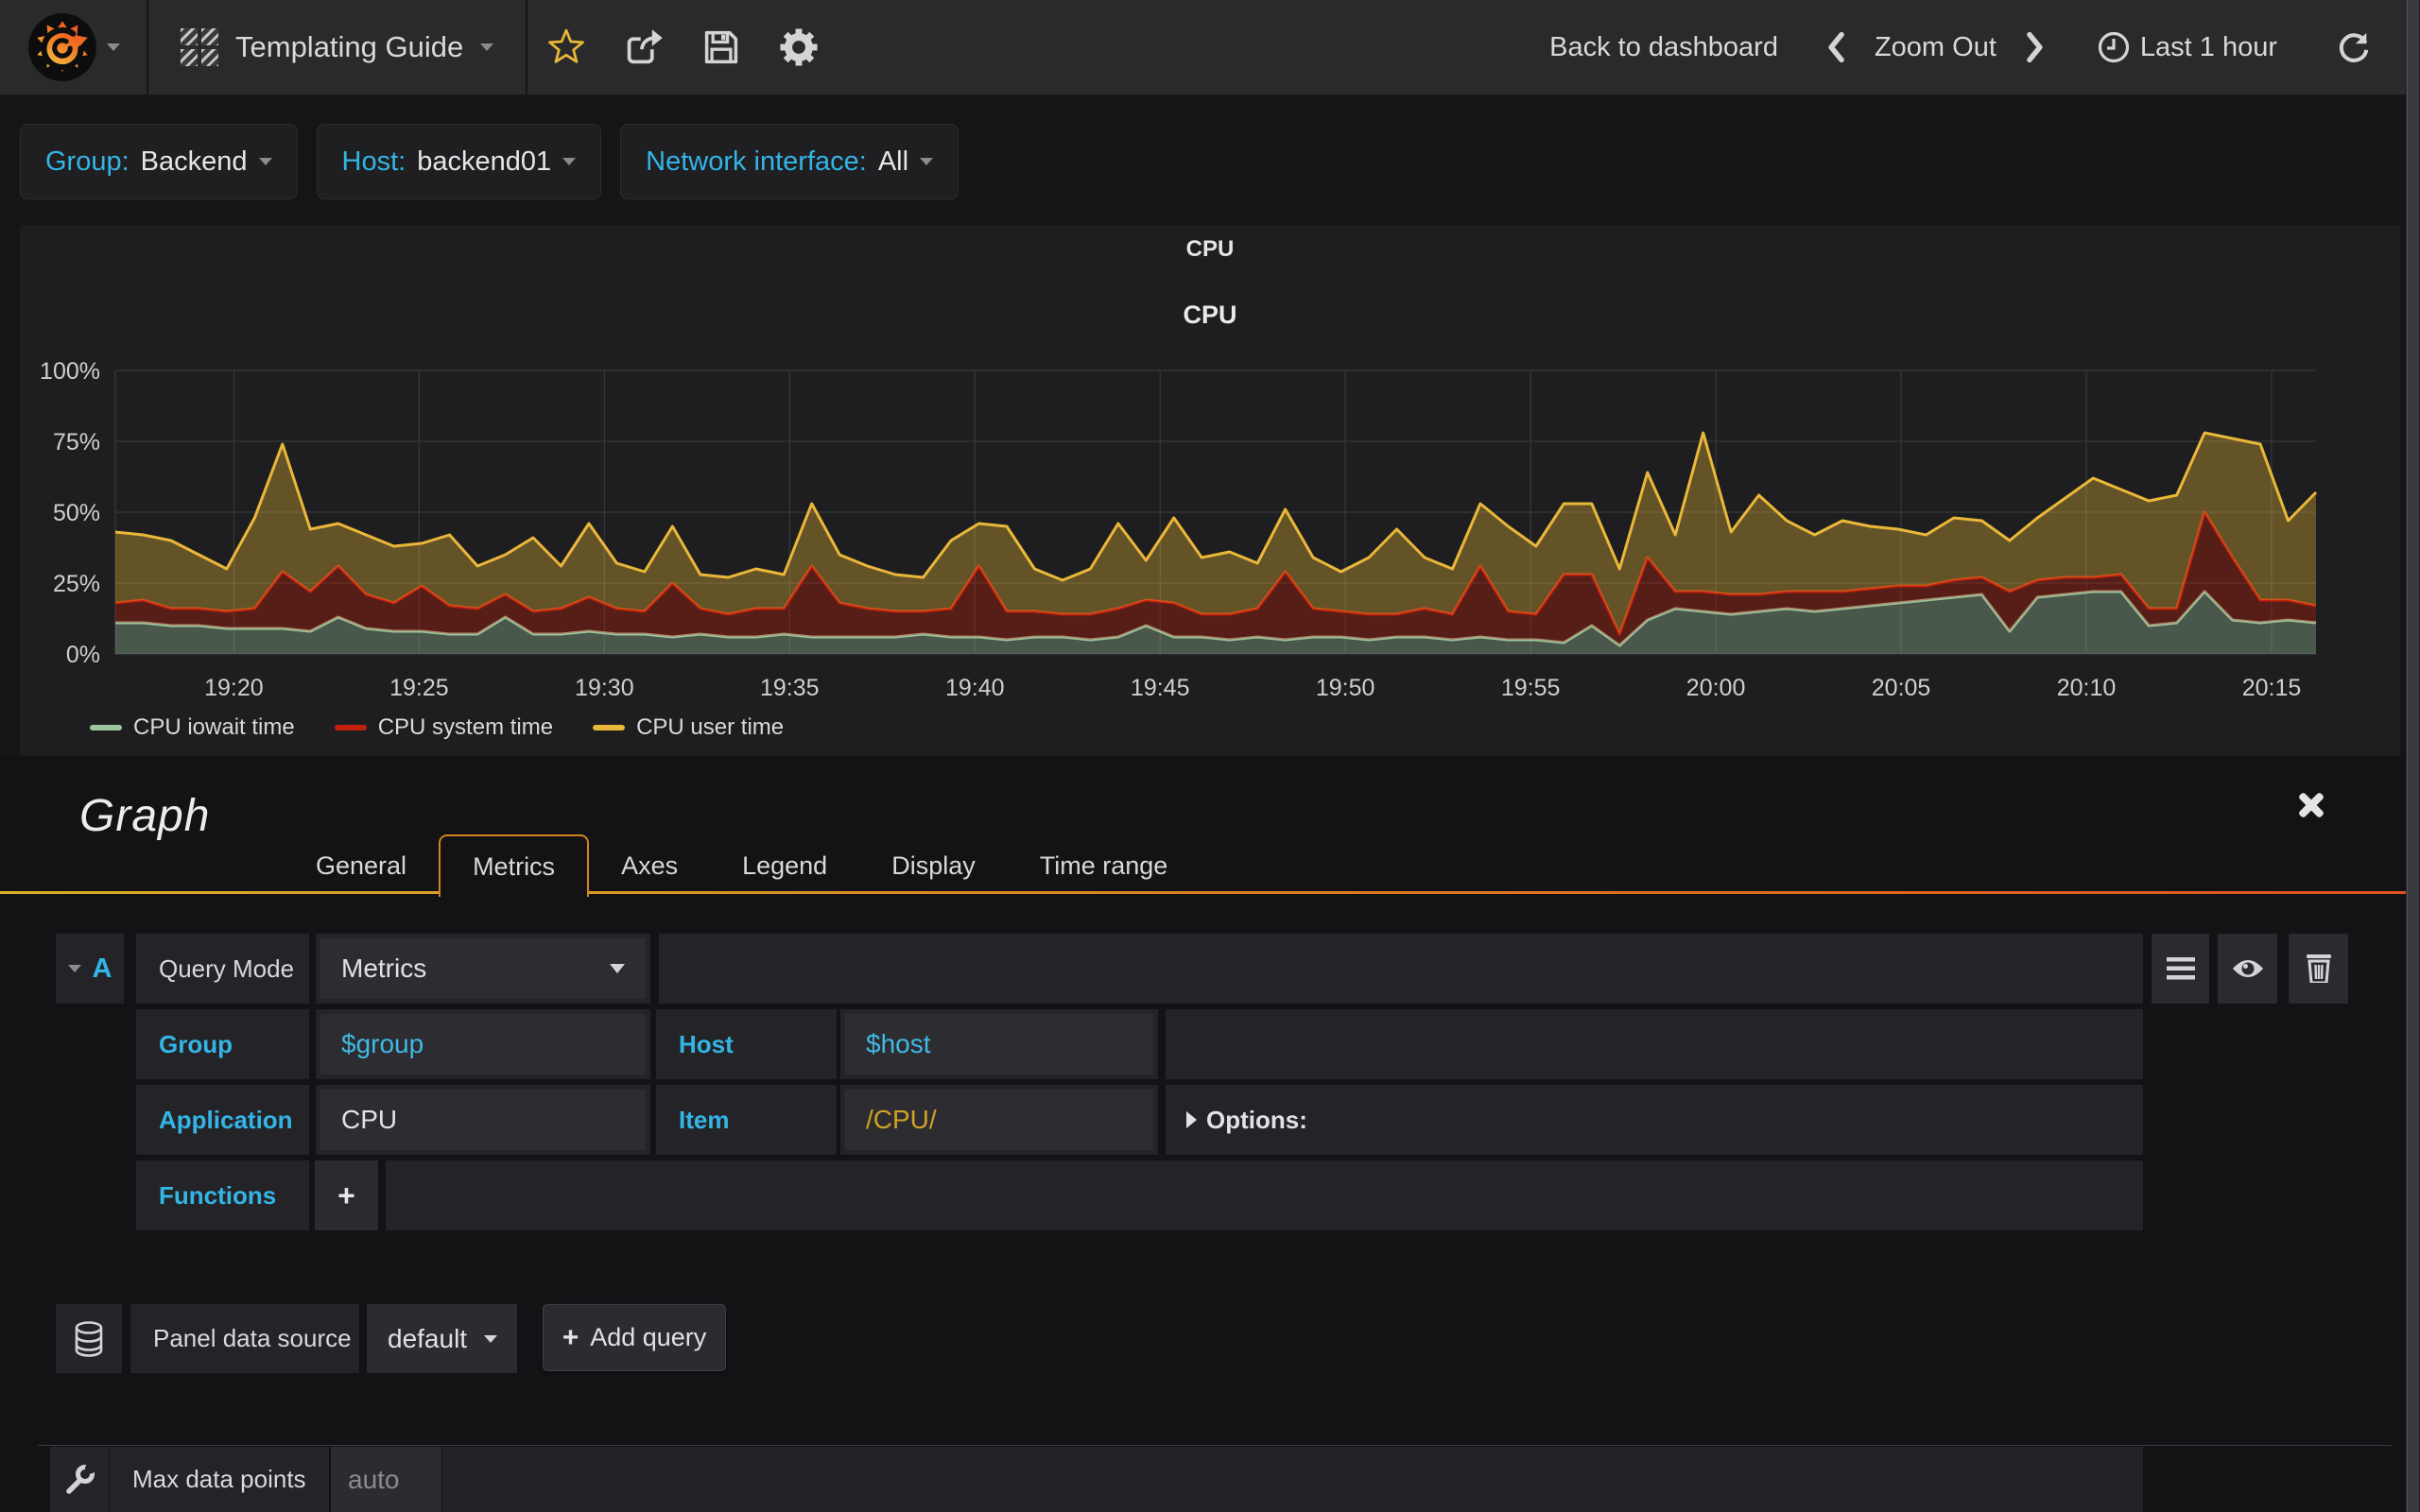  I want to click on svg-text: 0%, so click(83, 655).